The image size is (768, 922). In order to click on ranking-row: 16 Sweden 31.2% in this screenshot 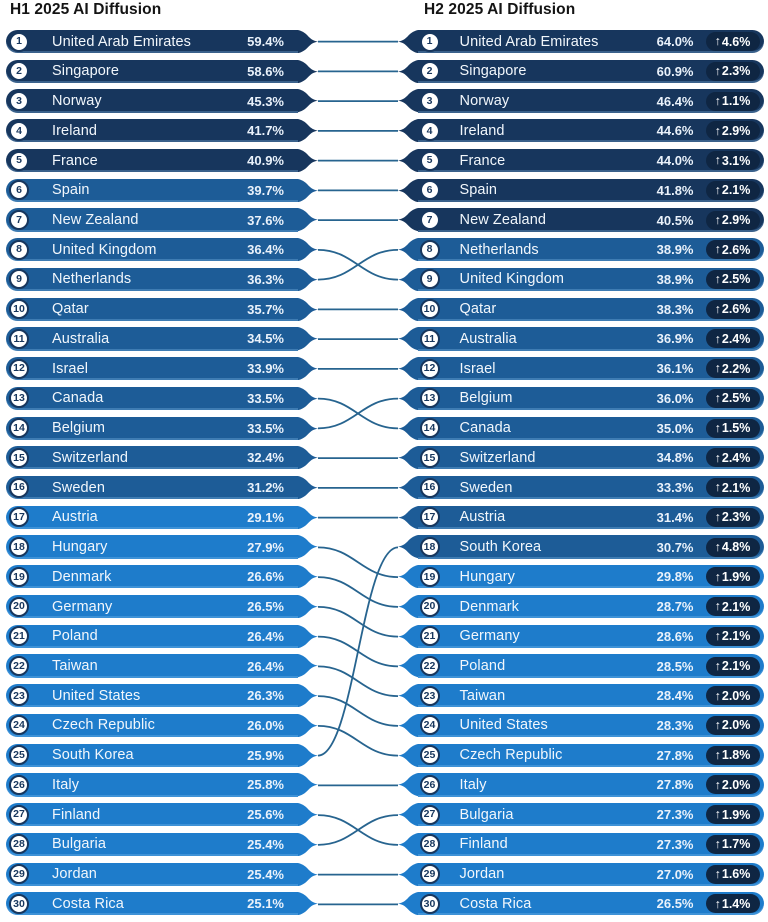, I will do `click(162, 488)`.